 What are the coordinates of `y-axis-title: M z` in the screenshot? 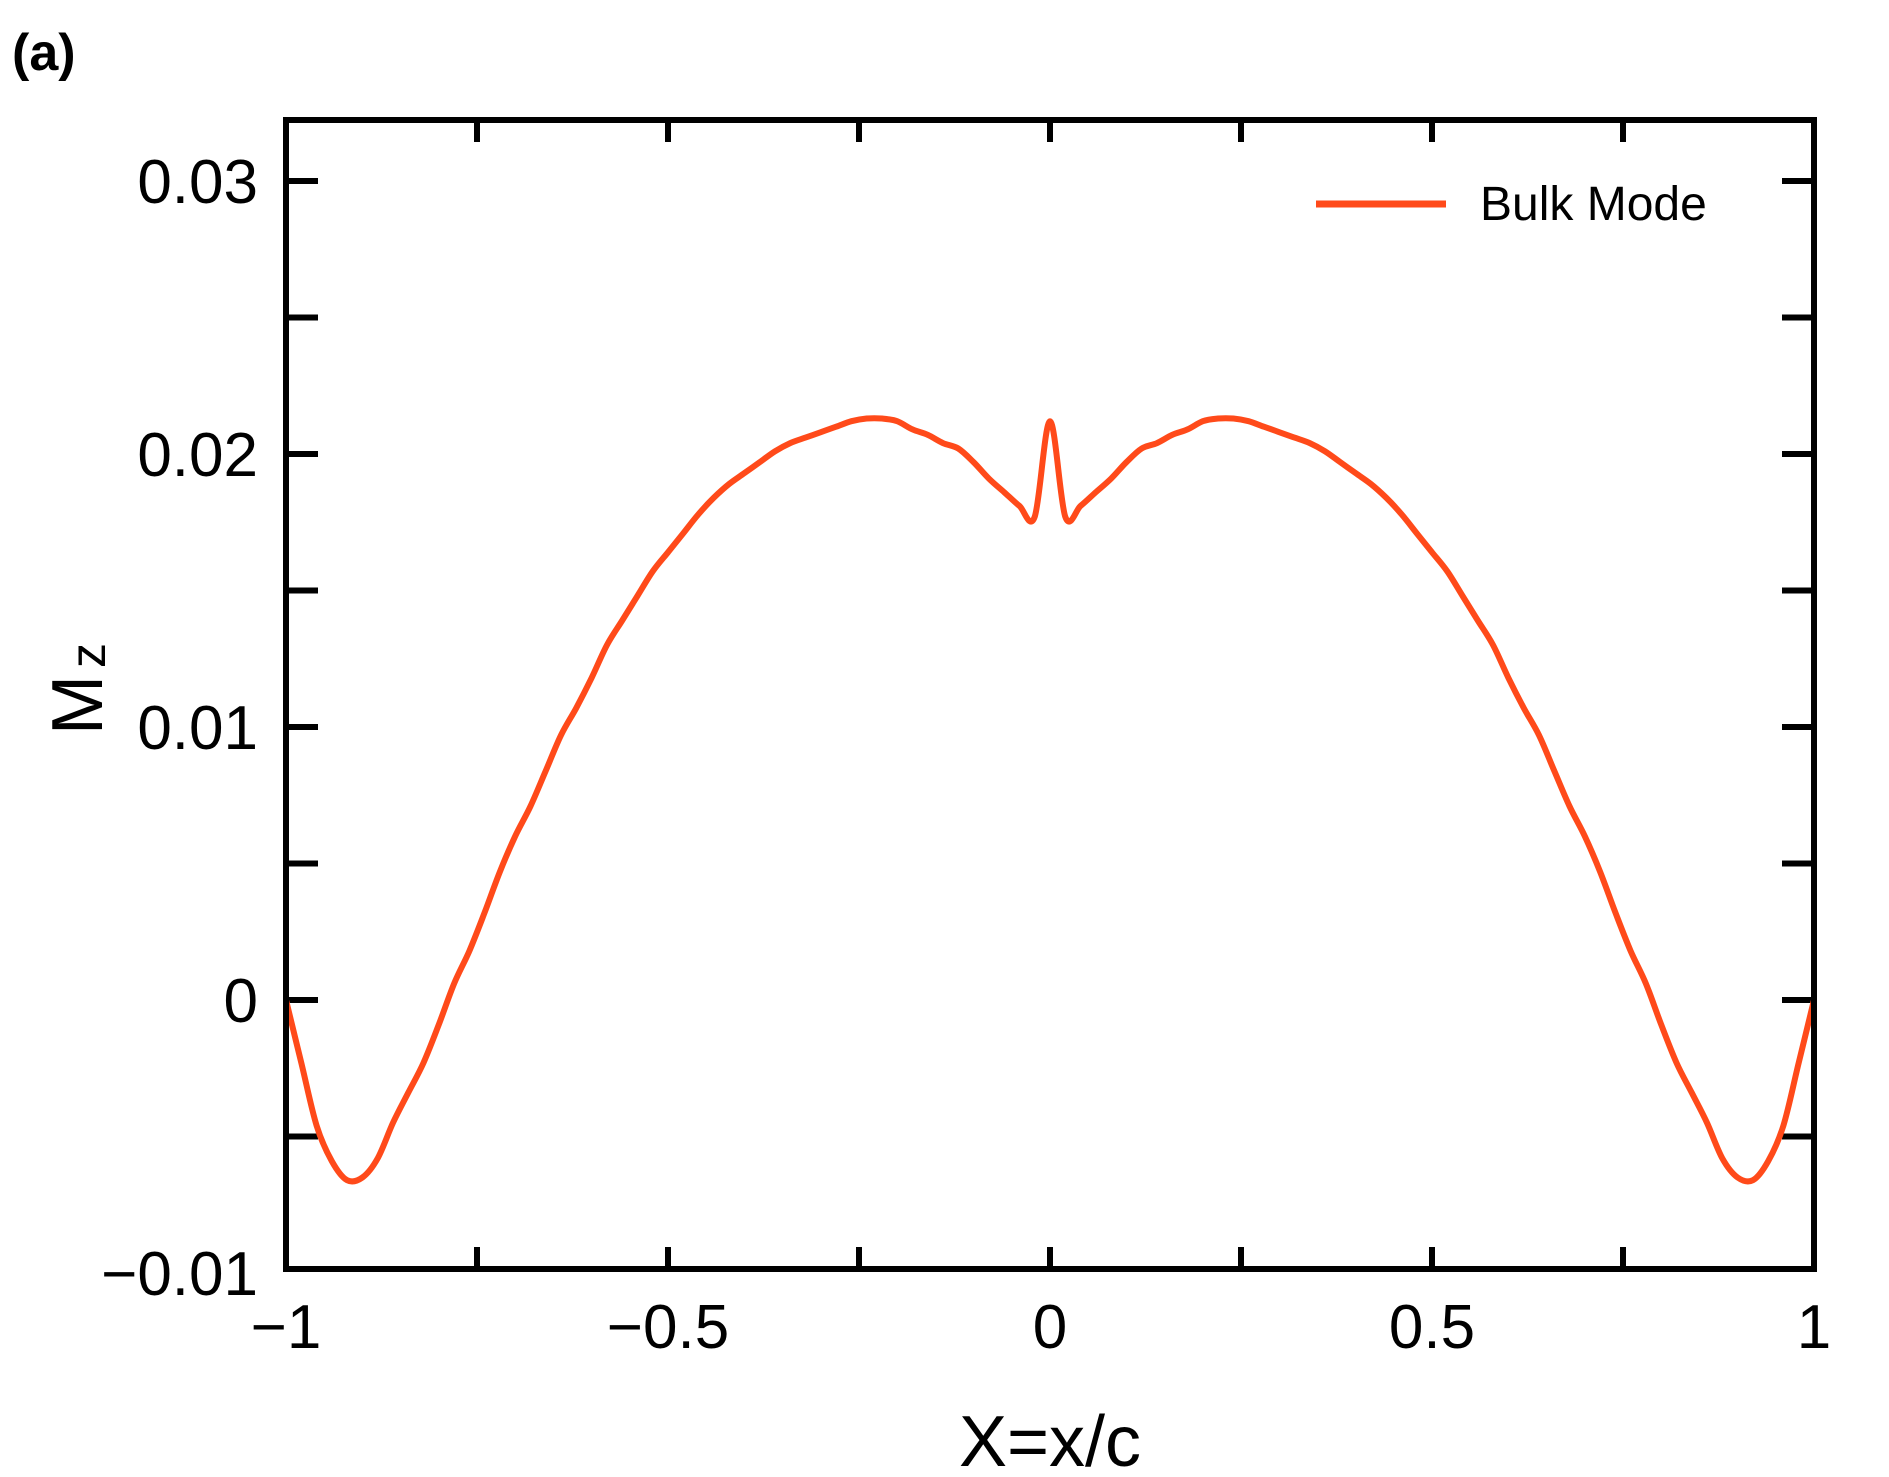 It's located at (78, 689).